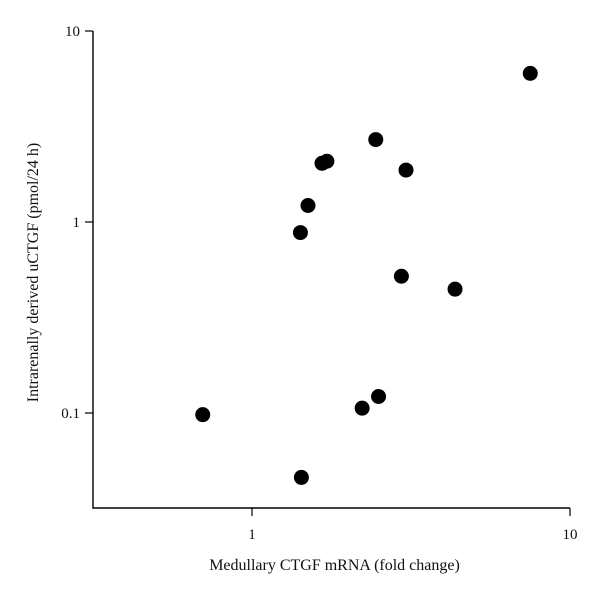  Describe the element at coordinates (33, 273) in the screenshot. I see `y-axis-title: Intrarenally derived uCTGF (pmol/24 h)` at that location.